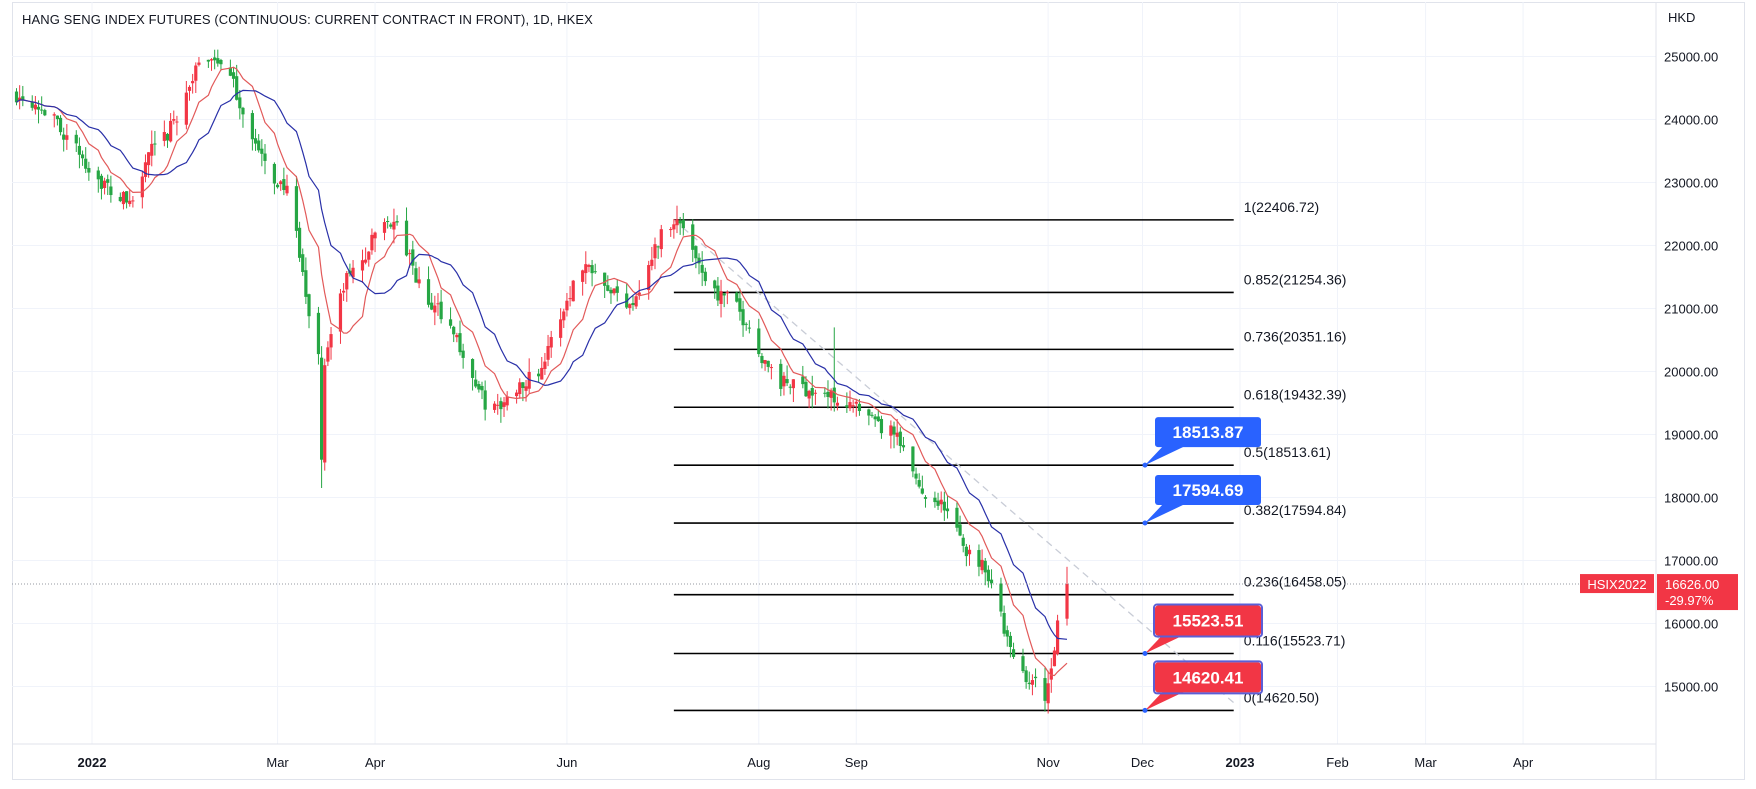  What do you see at coordinates (1616, 584) in the screenshot?
I see `symbol-badge-label: HSIX2022` at bounding box center [1616, 584].